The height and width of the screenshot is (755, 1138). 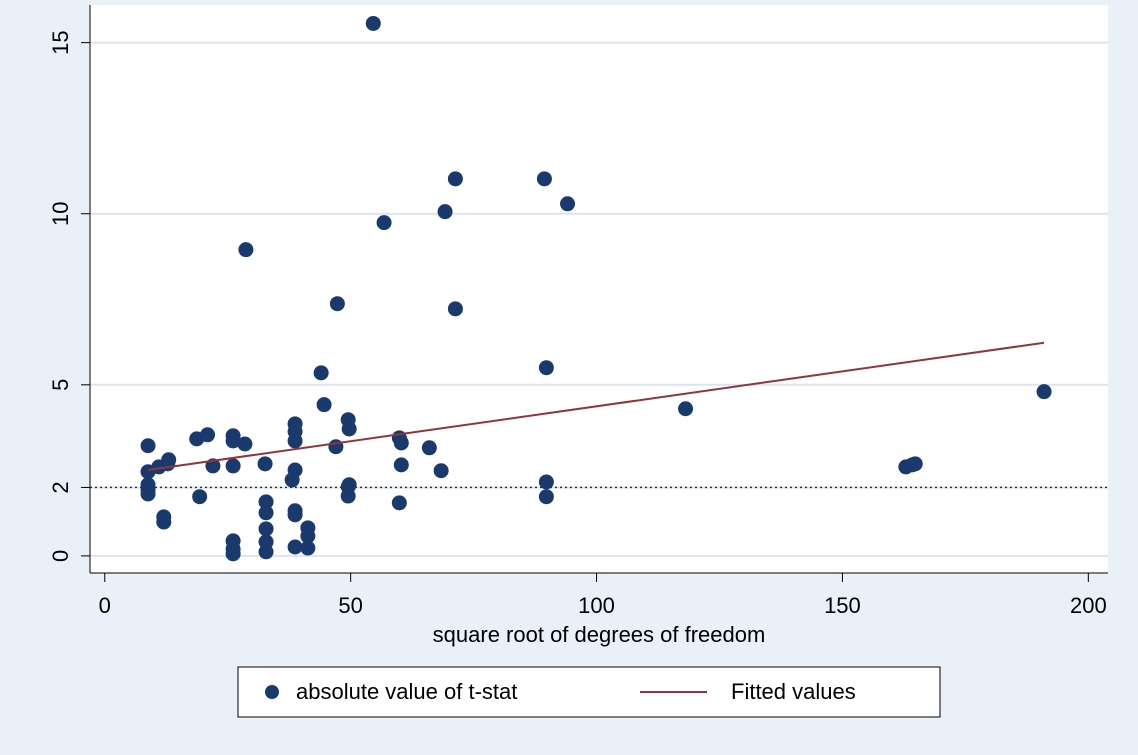 I want to click on x-tick-label: 100, so click(x=596, y=605).